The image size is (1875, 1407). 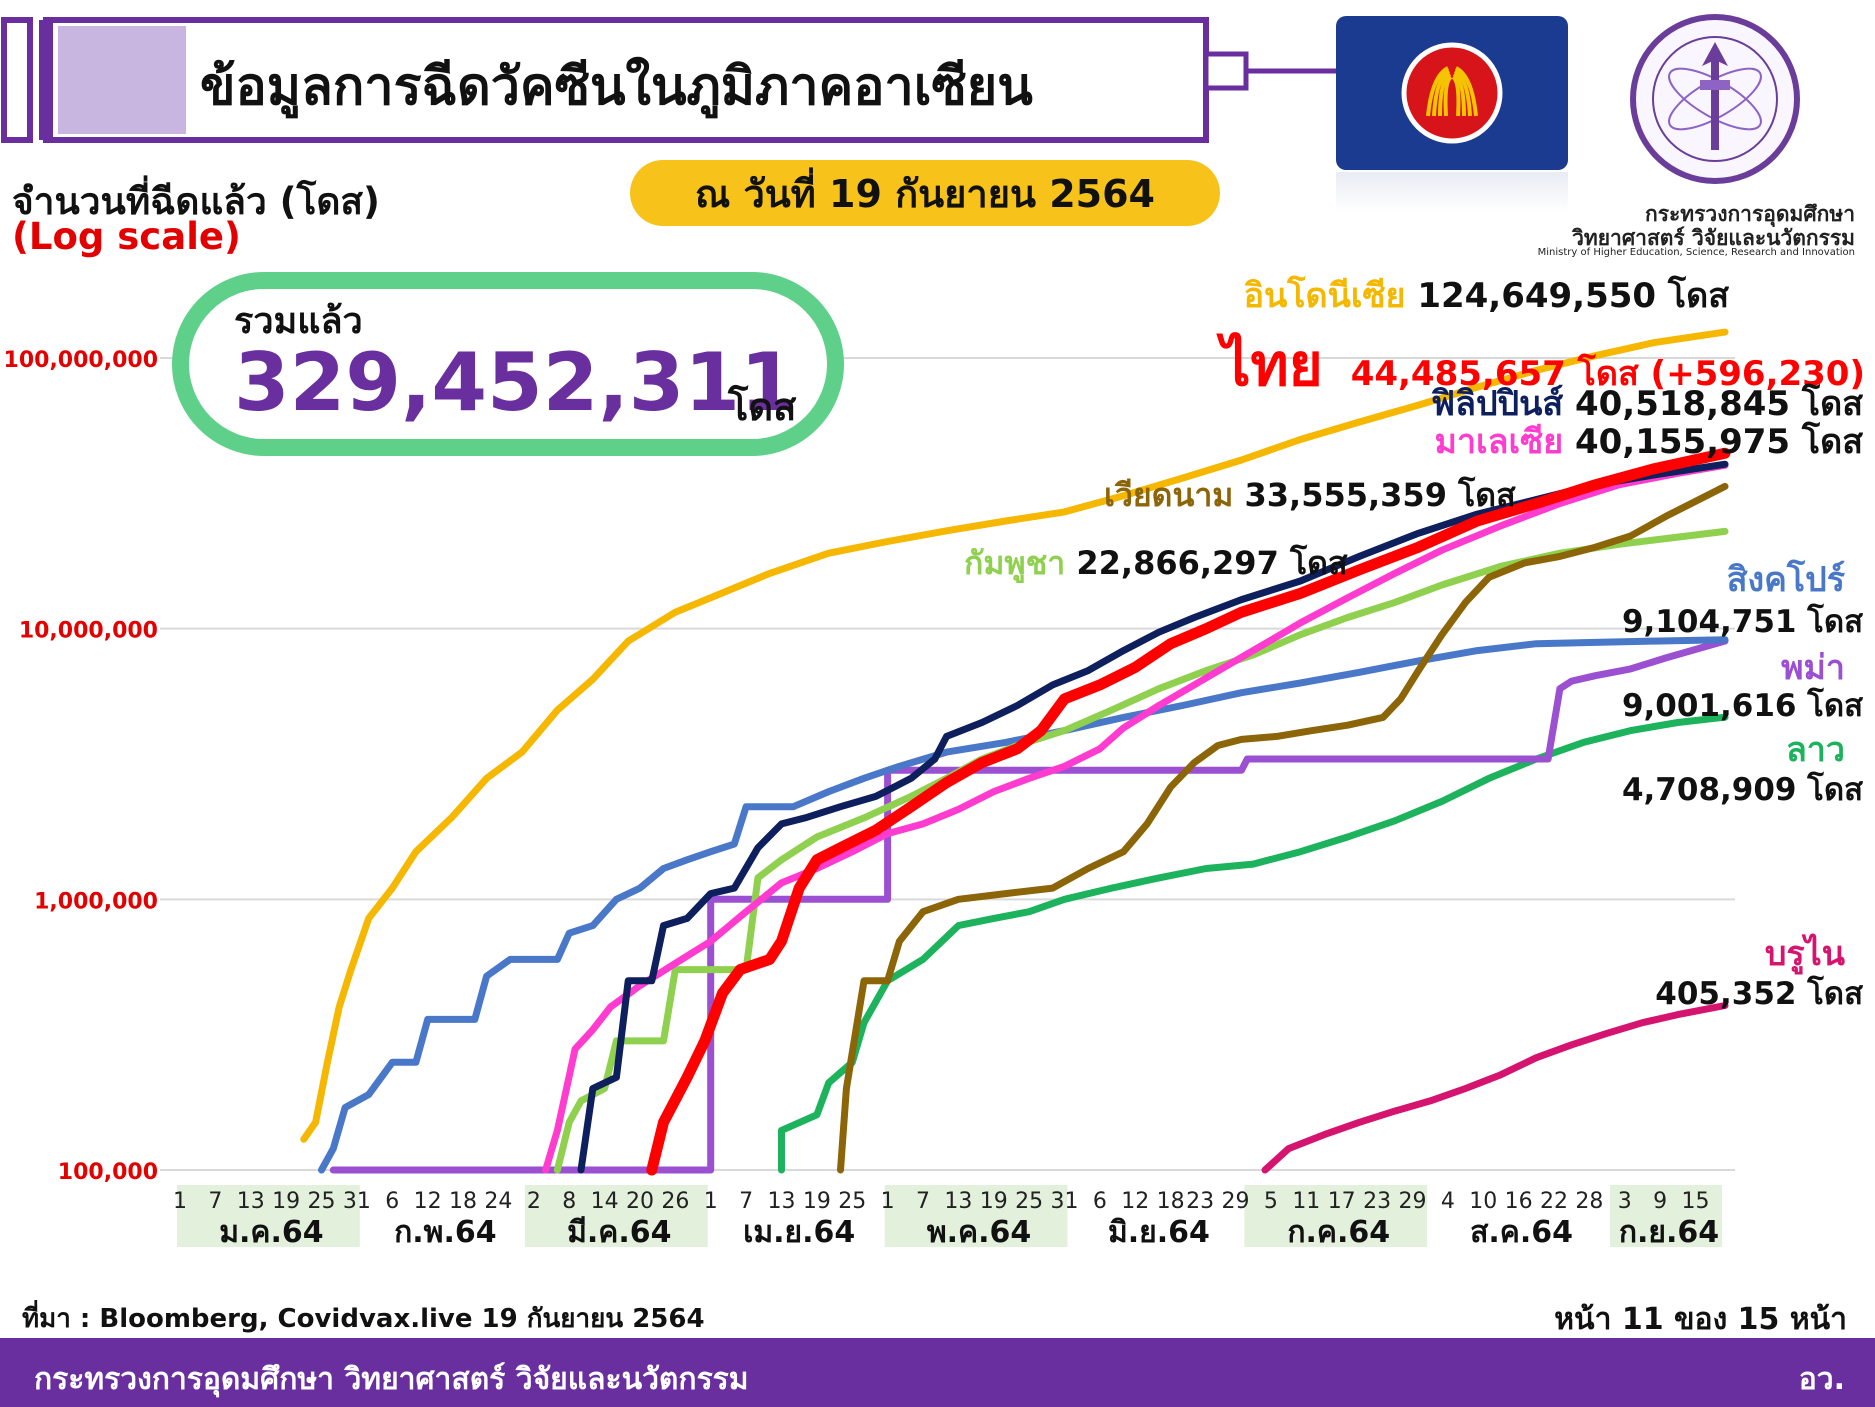 I want to click on x-tick-label-9: 24, so click(x=498, y=1201).